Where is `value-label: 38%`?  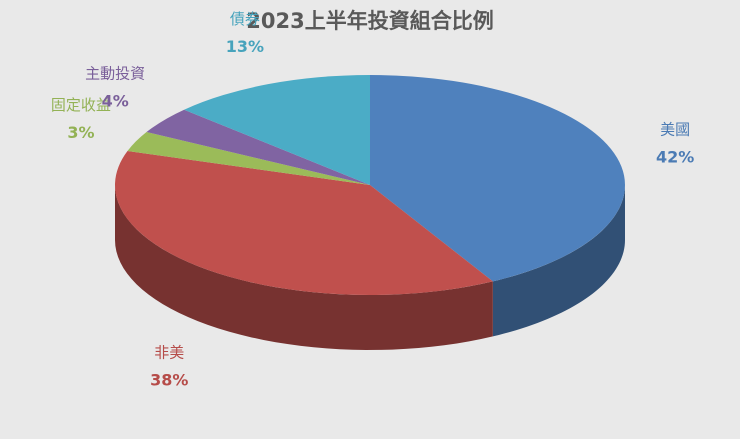
value-label: 38% is located at coordinates (169, 380).